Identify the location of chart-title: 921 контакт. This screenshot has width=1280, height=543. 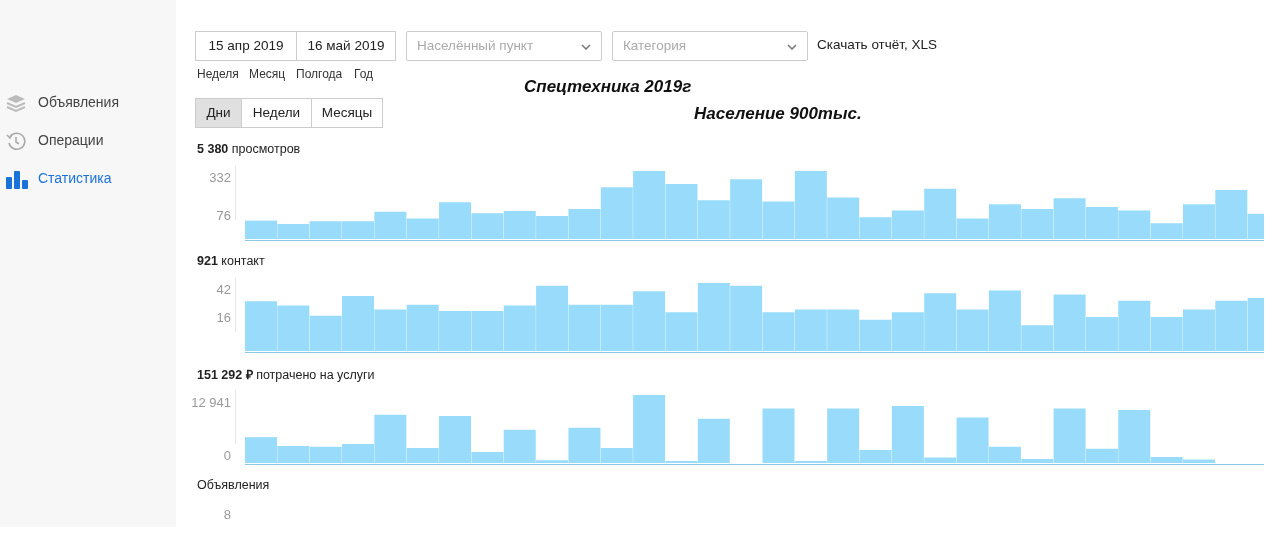
(231, 261).